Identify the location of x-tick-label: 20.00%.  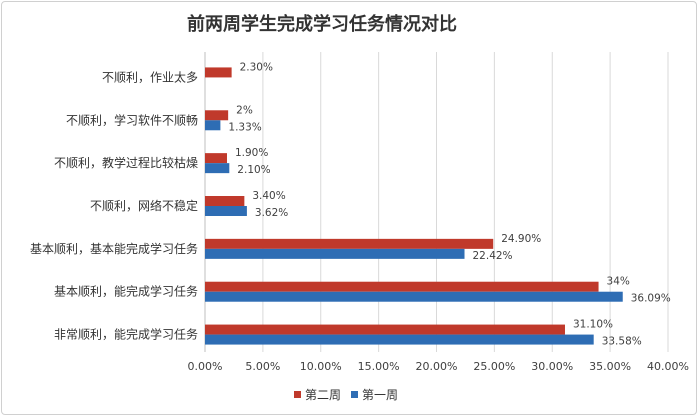
(437, 366).